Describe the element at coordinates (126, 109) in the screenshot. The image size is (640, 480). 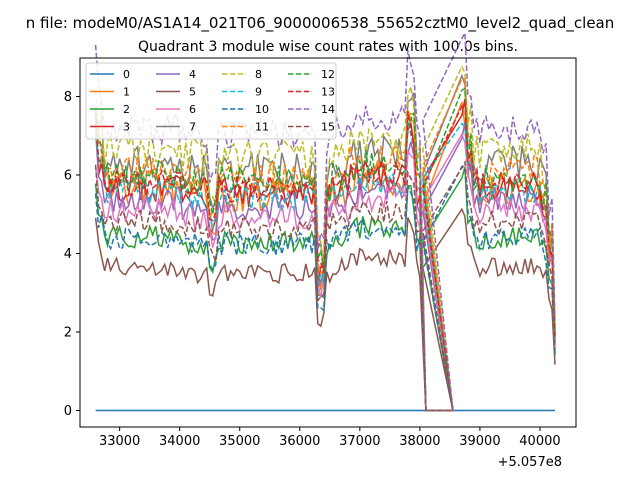
I see `legend-label-2: 2` at that location.